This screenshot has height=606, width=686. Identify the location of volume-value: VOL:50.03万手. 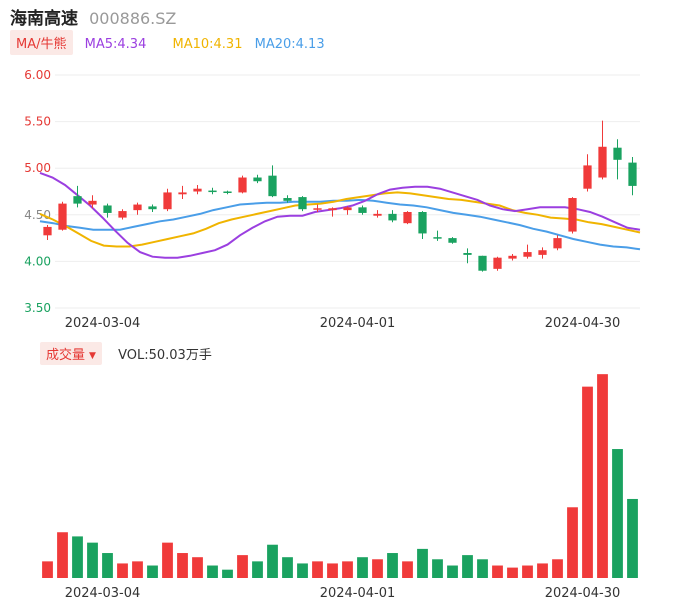
(165, 355).